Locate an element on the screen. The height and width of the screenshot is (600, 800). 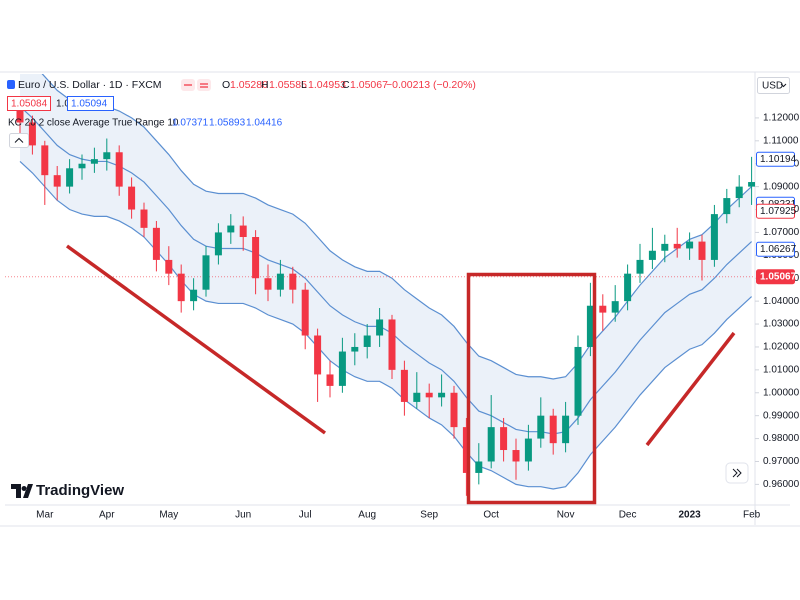
y-tick-label: 0.96000 is located at coordinates (781, 484).